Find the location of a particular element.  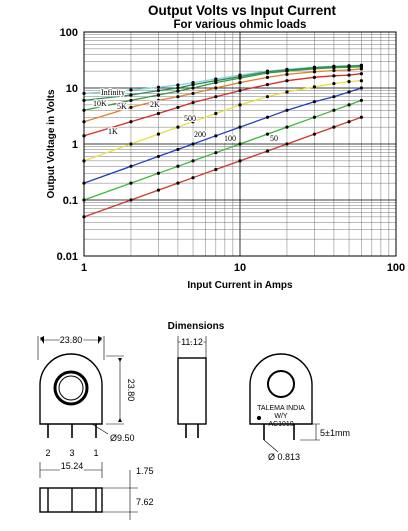

x-tick-label: 1 is located at coordinates (84, 268).